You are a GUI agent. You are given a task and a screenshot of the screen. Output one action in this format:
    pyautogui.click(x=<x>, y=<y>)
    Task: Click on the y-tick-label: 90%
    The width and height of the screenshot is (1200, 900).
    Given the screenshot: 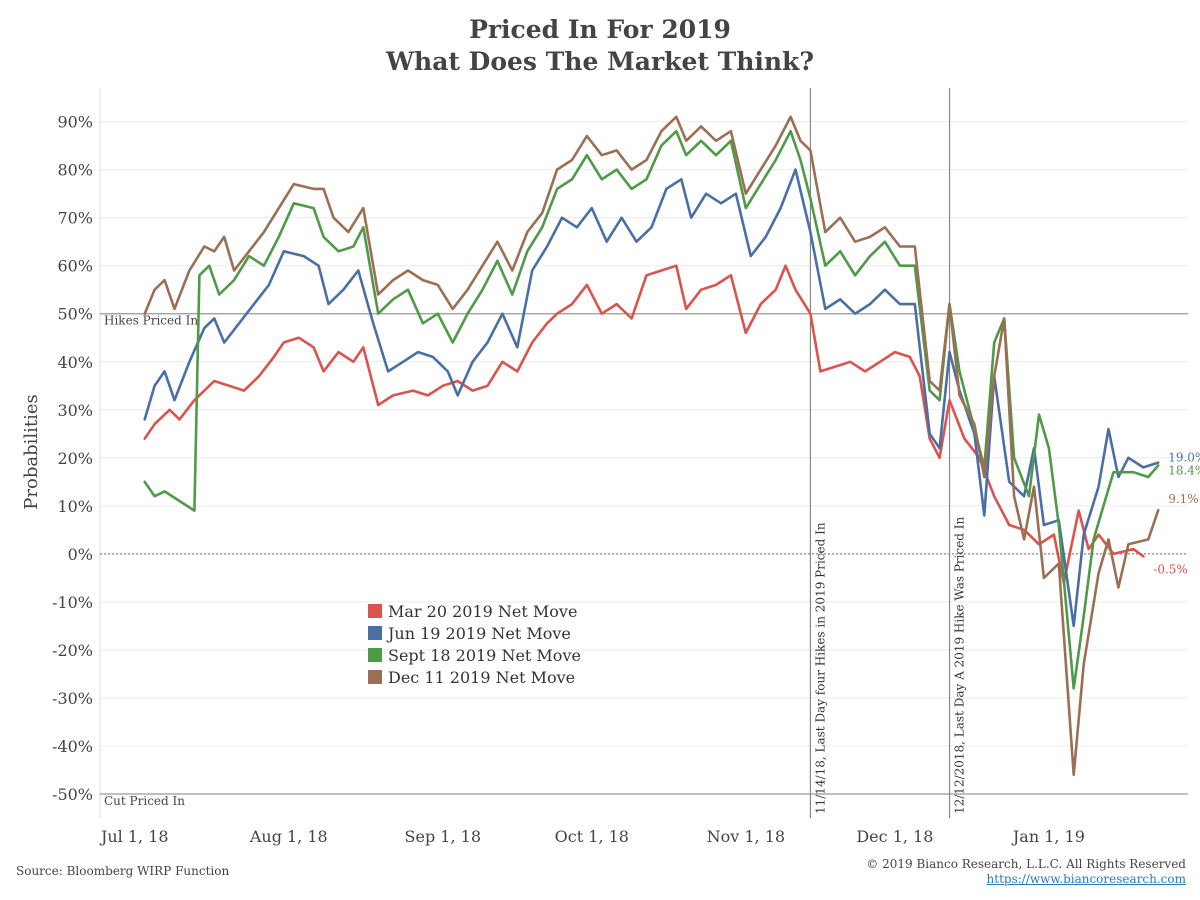 What is the action you would take?
    pyautogui.click(x=75, y=122)
    